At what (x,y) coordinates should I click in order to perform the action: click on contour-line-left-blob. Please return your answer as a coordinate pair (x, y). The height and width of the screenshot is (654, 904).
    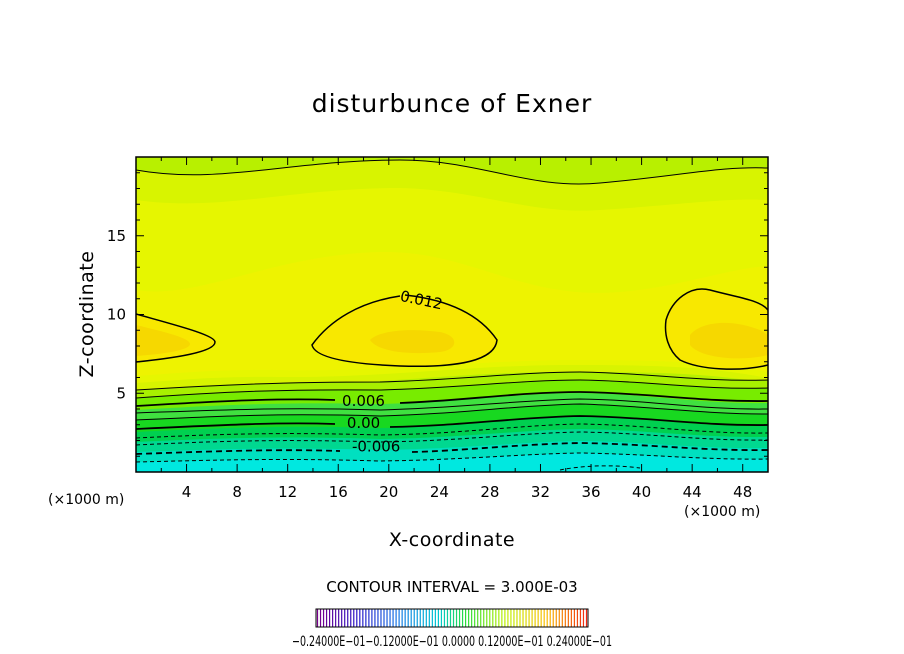
    Looking at the image, I should click on (176, 338).